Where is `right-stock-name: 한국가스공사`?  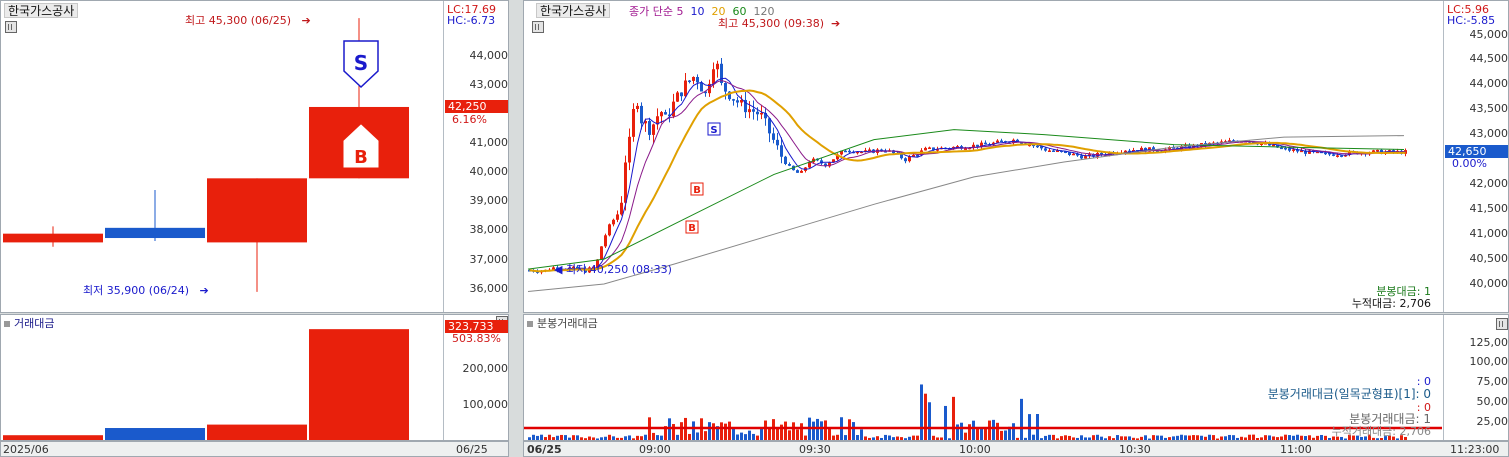 right-stock-name: 한국가스공사 is located at coordinates (573, 10).